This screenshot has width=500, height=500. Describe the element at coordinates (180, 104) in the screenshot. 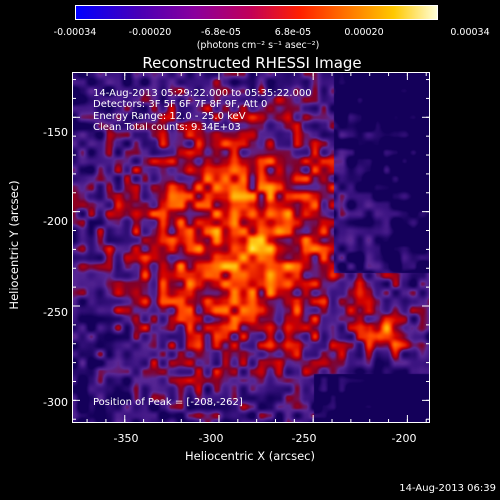

I see `annotation-detectors: Detectors: 3F 5F 6F 7F 8F 9F, Att 0` at that location.